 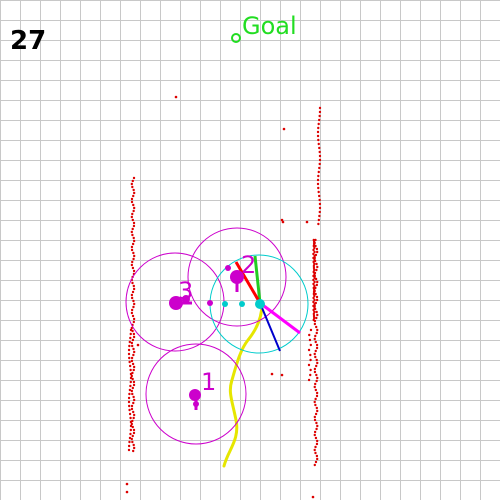 I want to click on agent-1-label: 1, so click(x=208, y=382).